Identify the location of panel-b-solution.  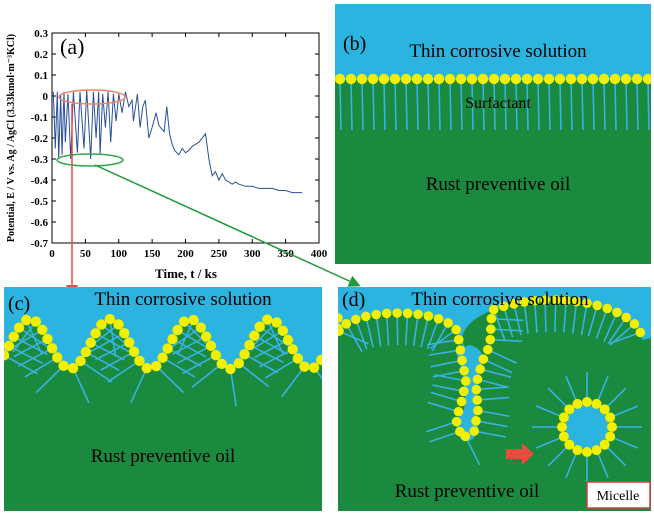
(493, 42).